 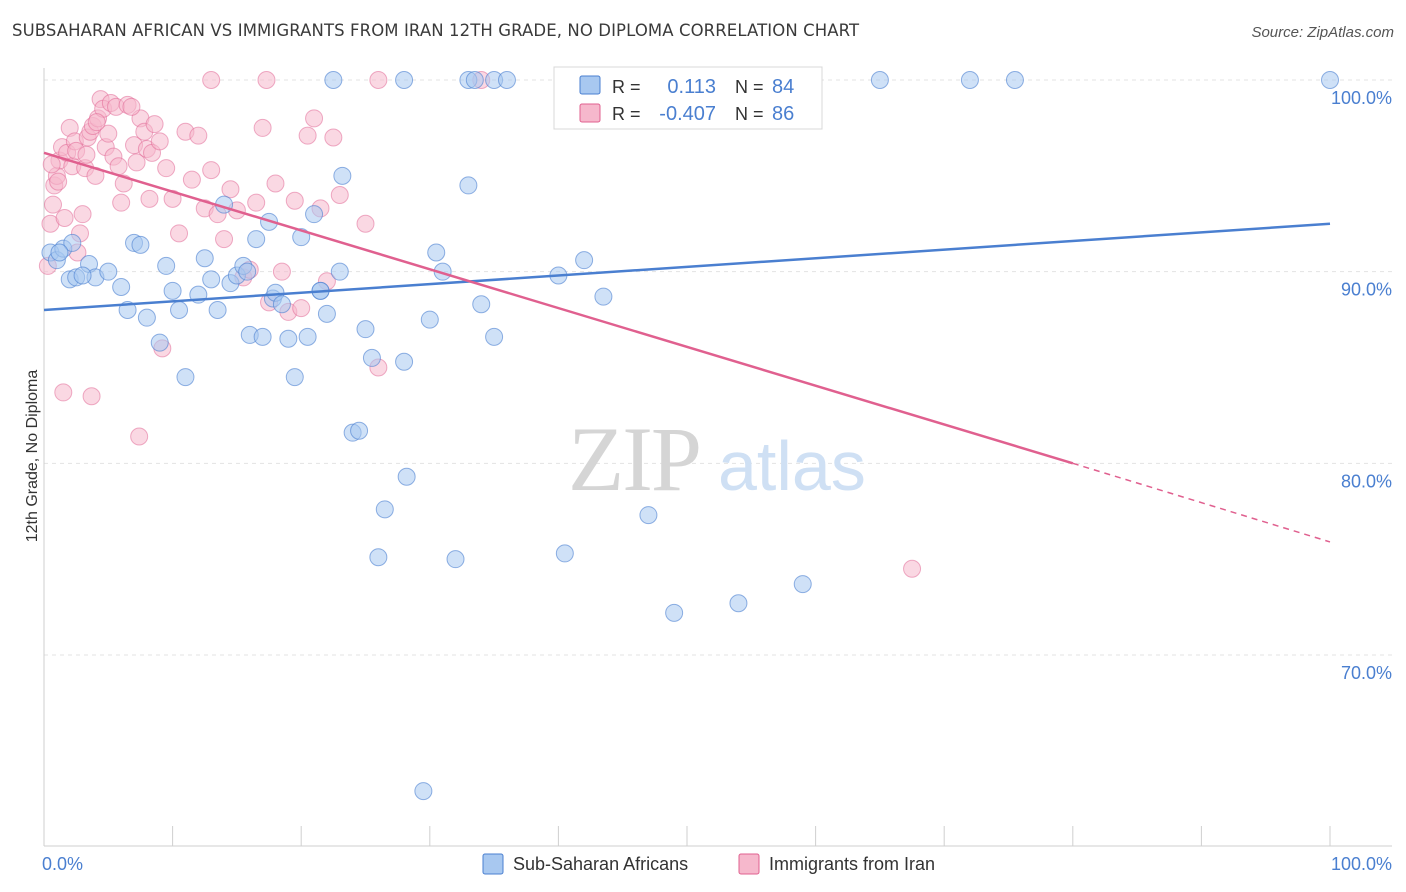 What do you see at coordinates (749, 864) in the screenshot?
I see `bottom-legend-swatch-pink` at bounding box center [749, 864].